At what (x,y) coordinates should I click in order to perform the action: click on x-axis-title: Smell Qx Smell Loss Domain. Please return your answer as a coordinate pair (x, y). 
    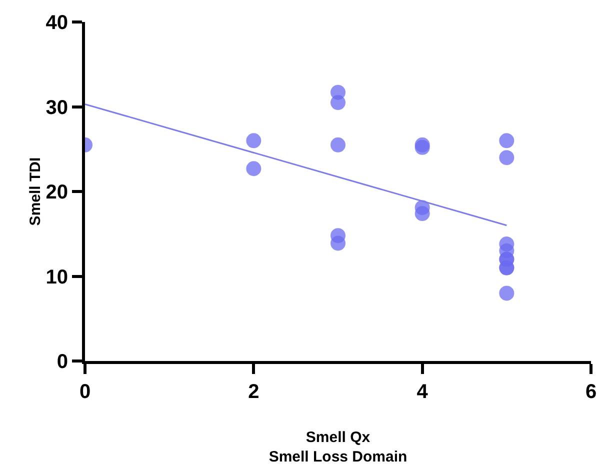
    Looking at the image, I should click on (338, 447).